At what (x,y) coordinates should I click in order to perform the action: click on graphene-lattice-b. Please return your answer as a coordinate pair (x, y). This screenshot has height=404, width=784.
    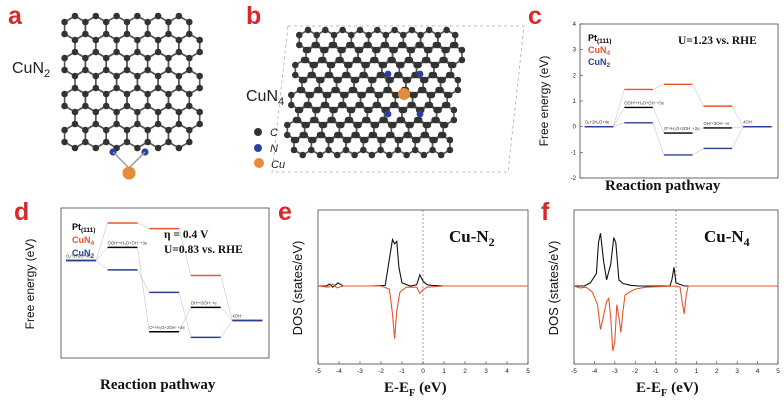
    Looking at the image, I should click on (375, 92).